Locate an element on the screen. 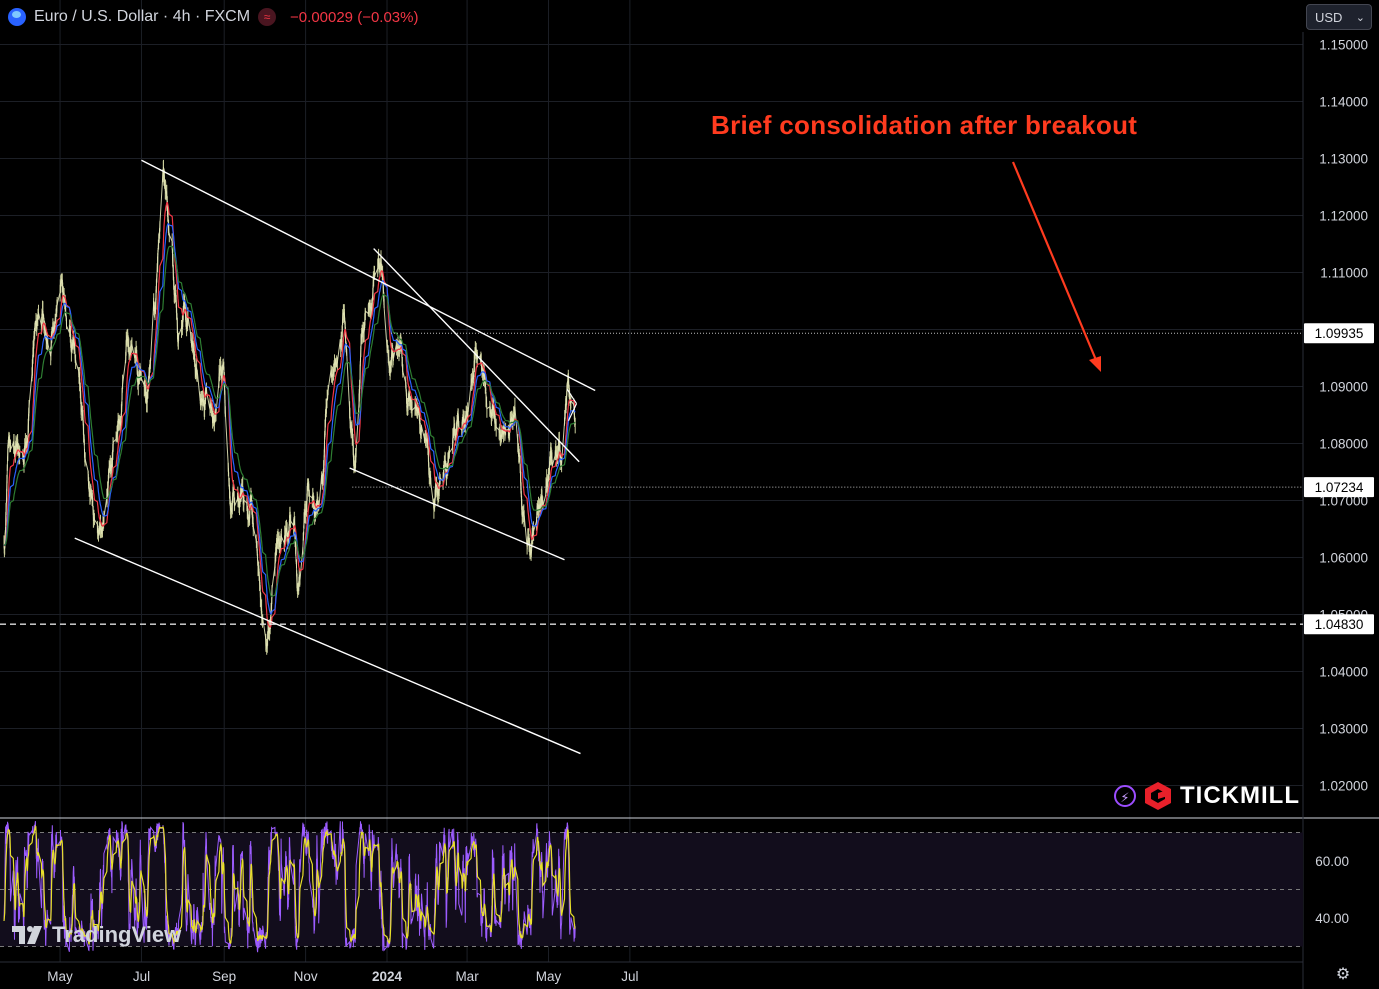 This screenshot has width=1379, height=989. annotation-arrow is located at coordinates (1056, 266).